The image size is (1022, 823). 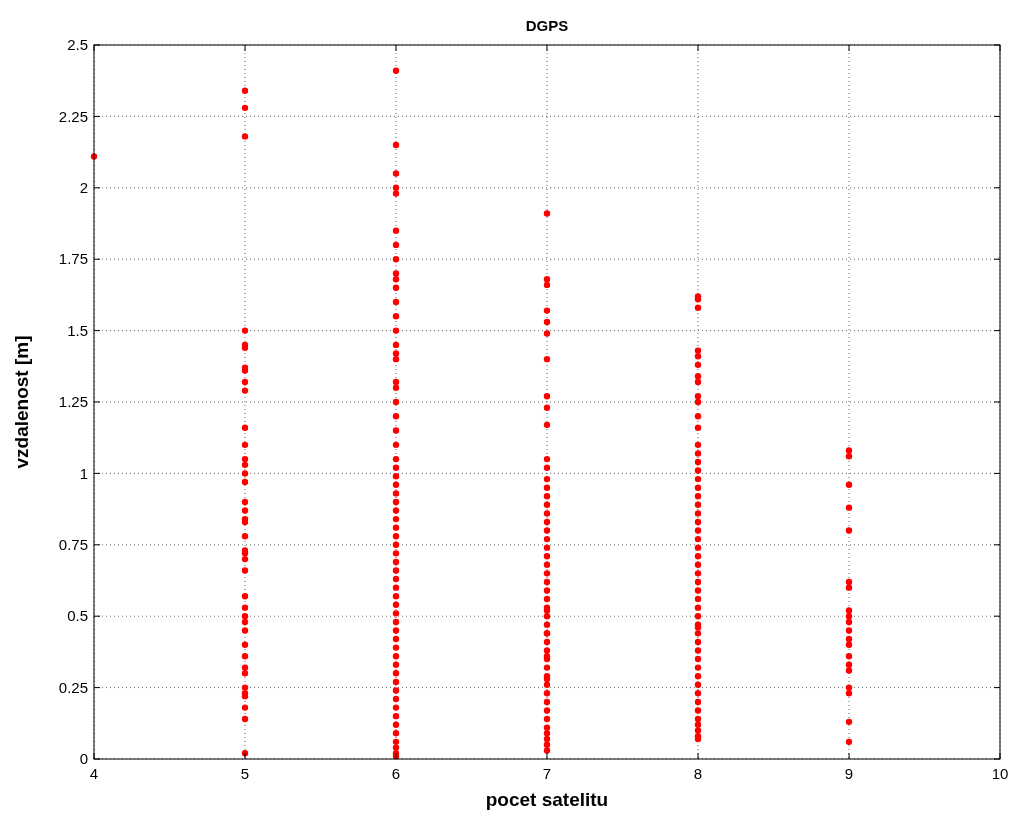 I want to click on x-tick-label: 4, so click(x=94, y=773).